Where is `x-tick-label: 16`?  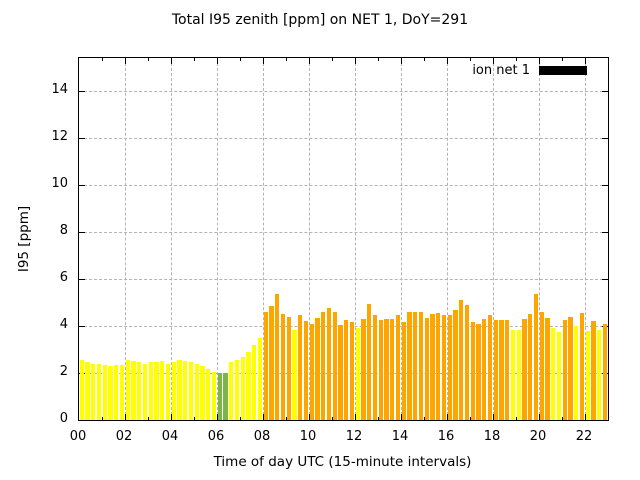 x-tick-label: 16 is located at coordinates (446, 436).